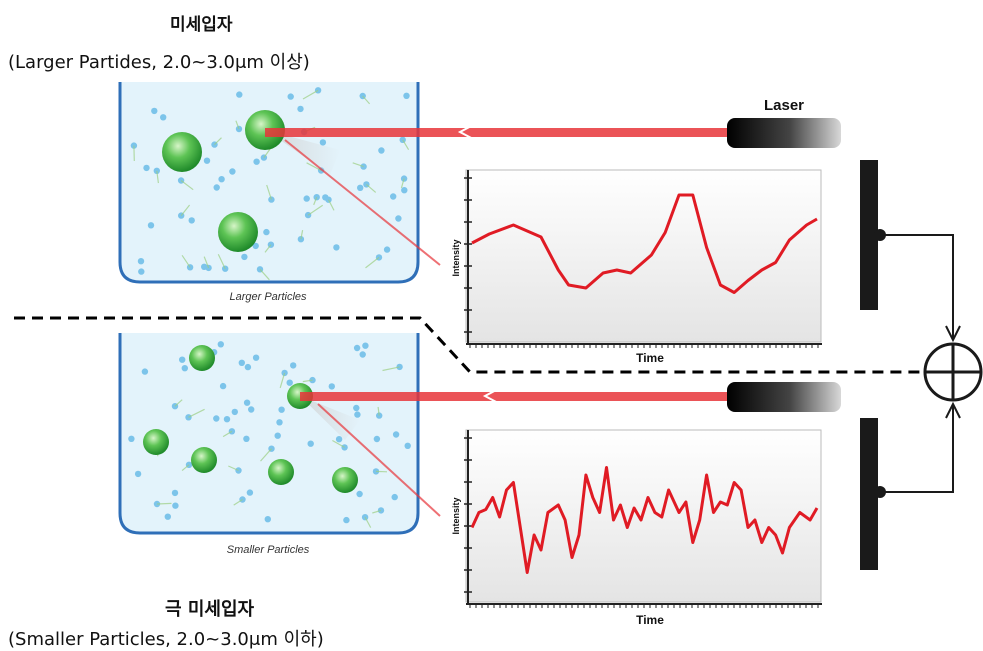 This screenshot has height=651, width=983. Describe the element at coordinates (456, 257) in the screenshot. I see `top-y-axis-label: Intensity` at that location.